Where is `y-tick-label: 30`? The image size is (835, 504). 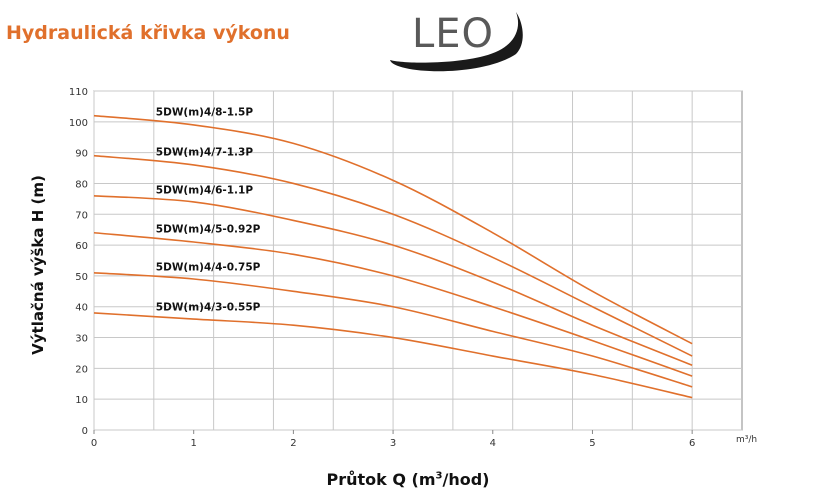
y-tick-label: 30 is located at coordinates (81, 339).